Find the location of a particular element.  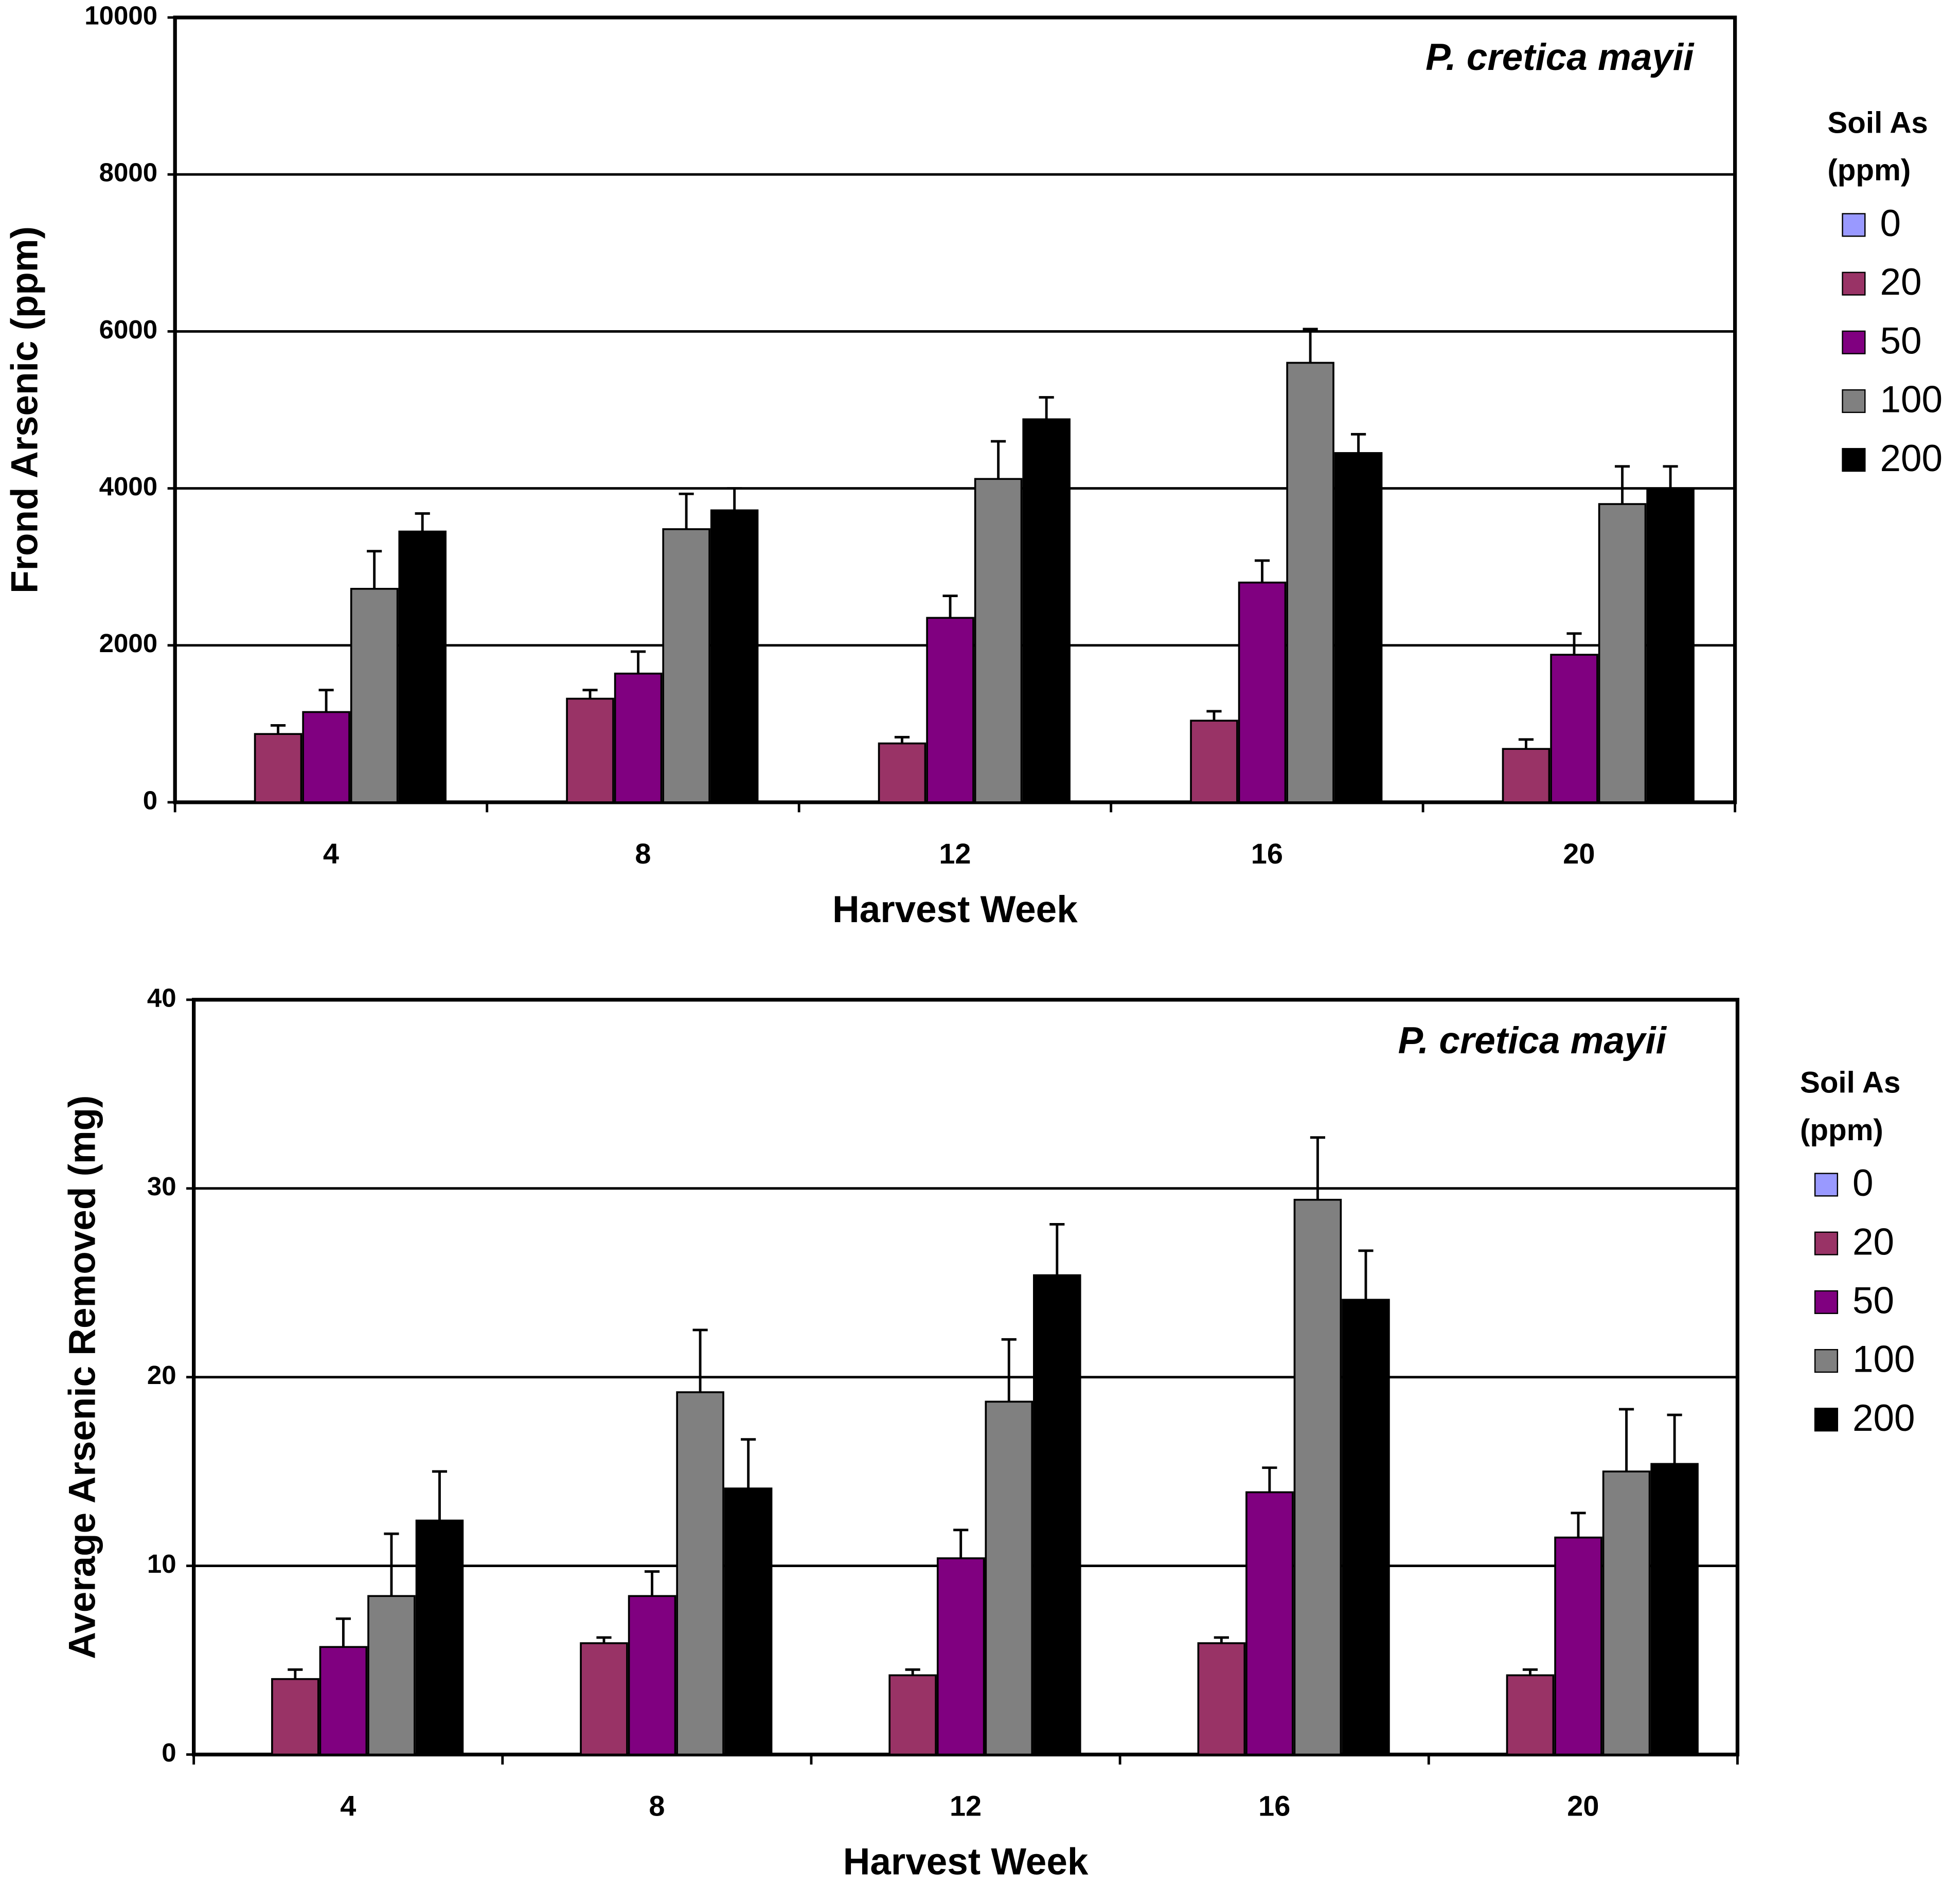

y-tick-label: 10 is located at coordinates (162, 1563).